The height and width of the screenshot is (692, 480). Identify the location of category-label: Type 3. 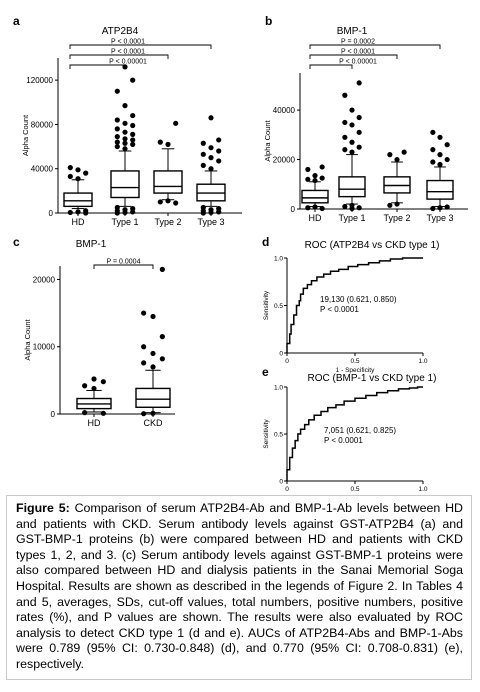
(210, 222).